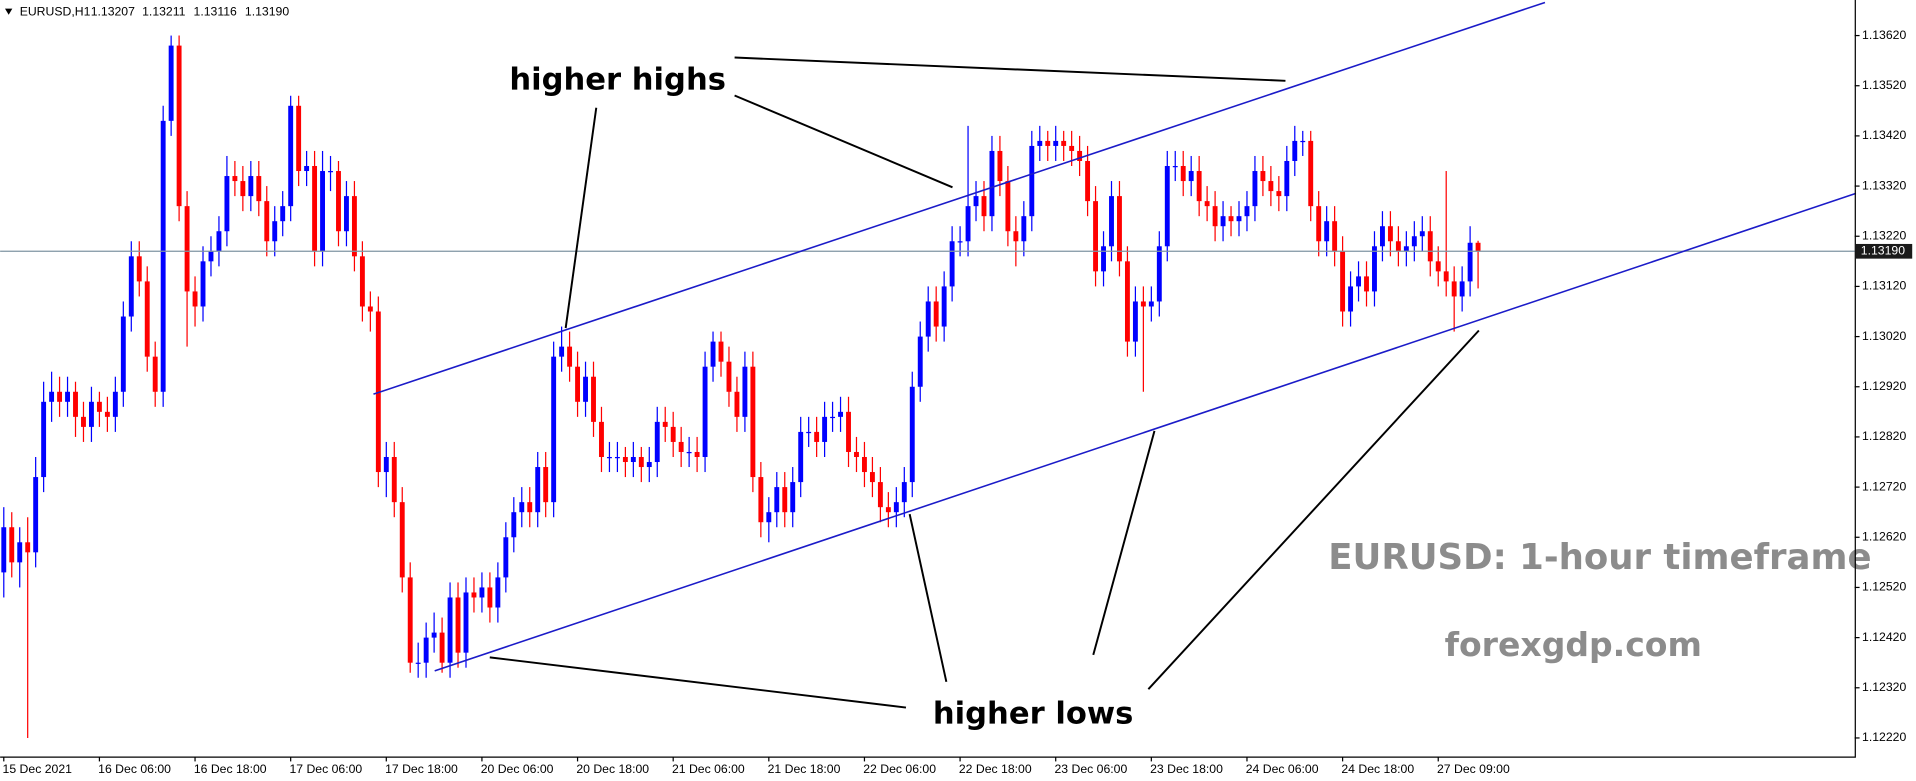 Image resolution: width=1916 pixels, height=781 pixels. I want to click on annotation: higher lows, so click(1033, 713).